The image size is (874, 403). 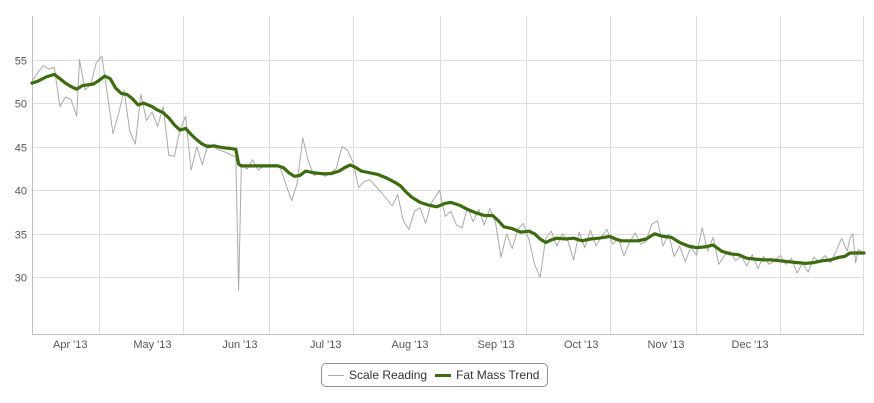 What do you see at coordinates (21, 236) in the screenshot?
I see `y-tick-label: 35` at bounding box center [21, 236].